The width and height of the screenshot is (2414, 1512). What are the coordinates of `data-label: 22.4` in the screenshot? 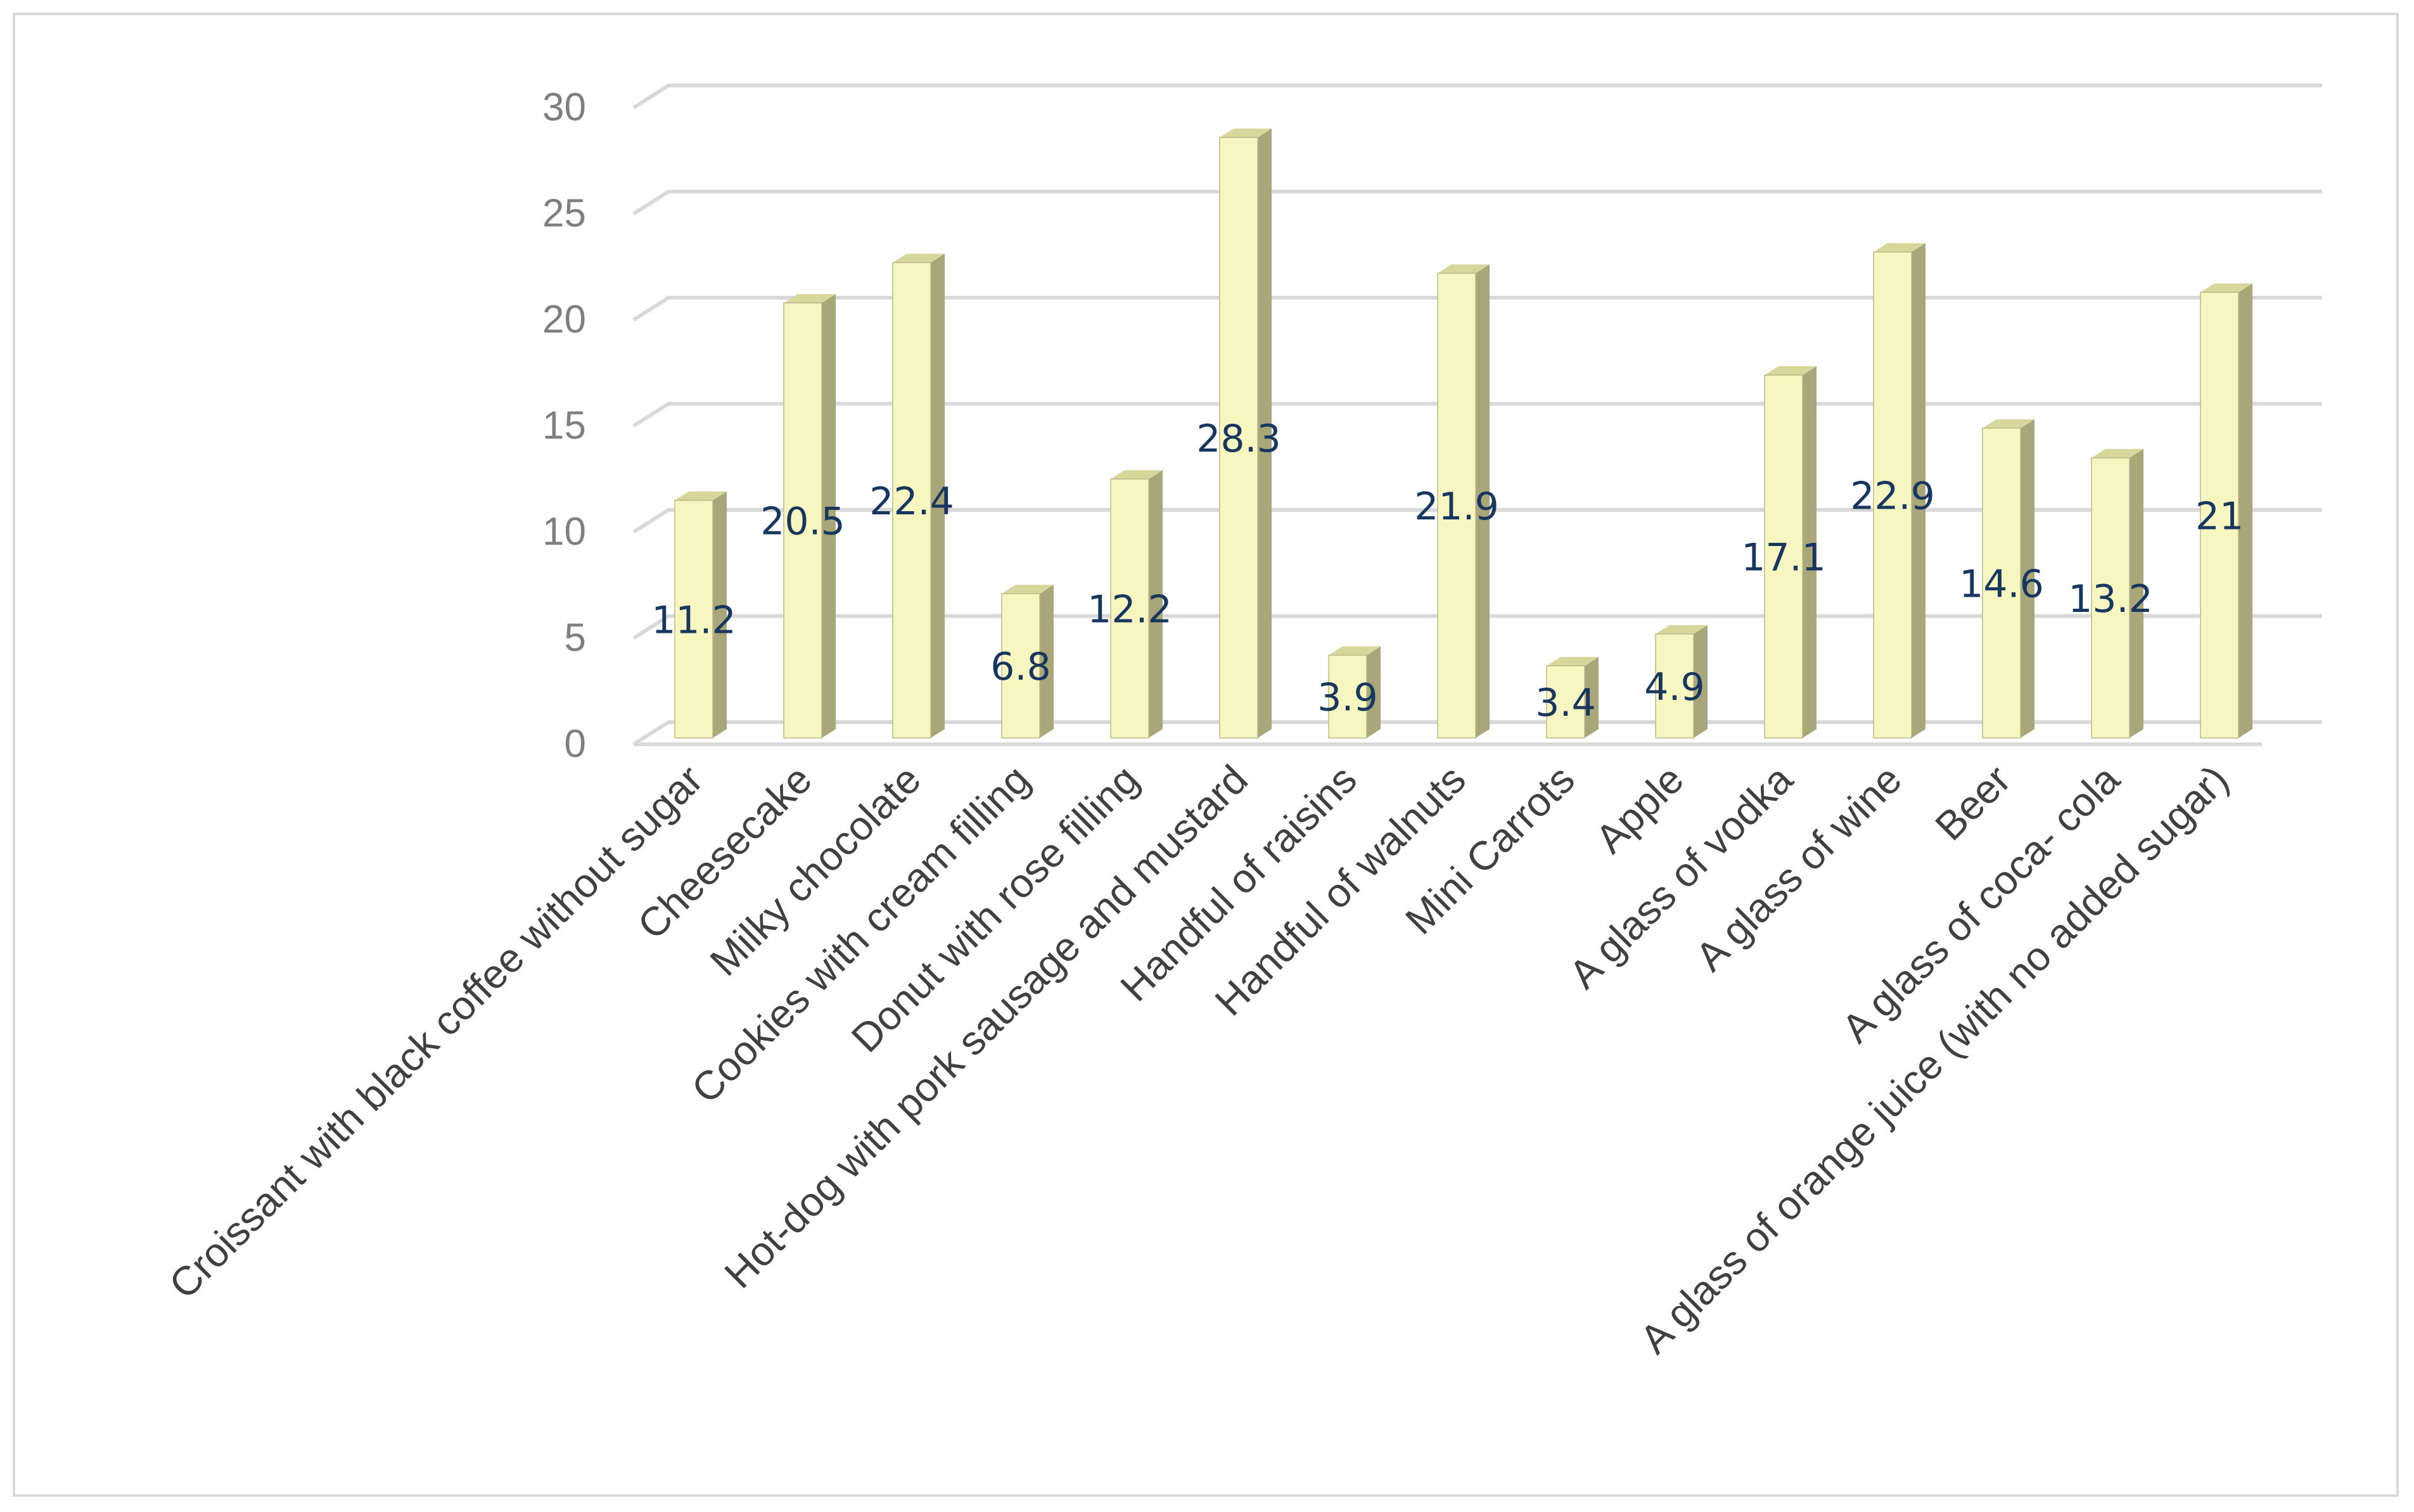 It's located at (911, 502).